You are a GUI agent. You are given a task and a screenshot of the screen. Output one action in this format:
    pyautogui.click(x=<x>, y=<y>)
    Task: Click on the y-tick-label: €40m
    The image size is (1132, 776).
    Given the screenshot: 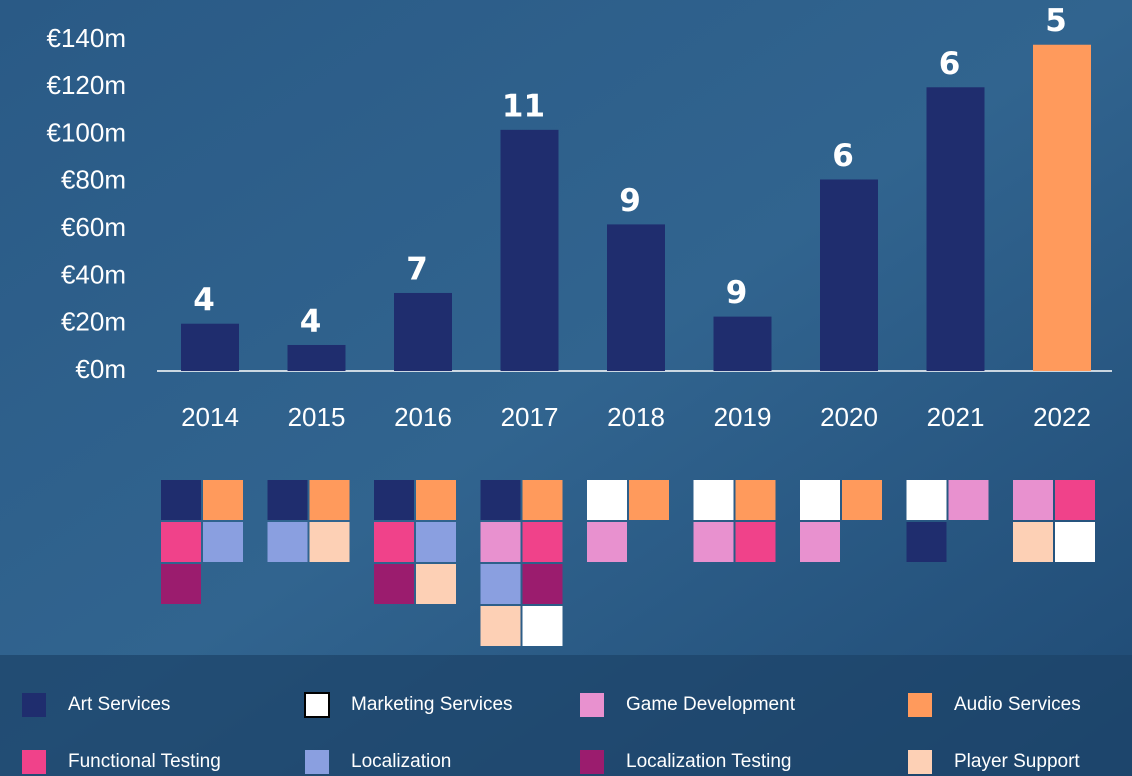 What is the action you would take?
    pyautogui.click(x=93, y=274)
    